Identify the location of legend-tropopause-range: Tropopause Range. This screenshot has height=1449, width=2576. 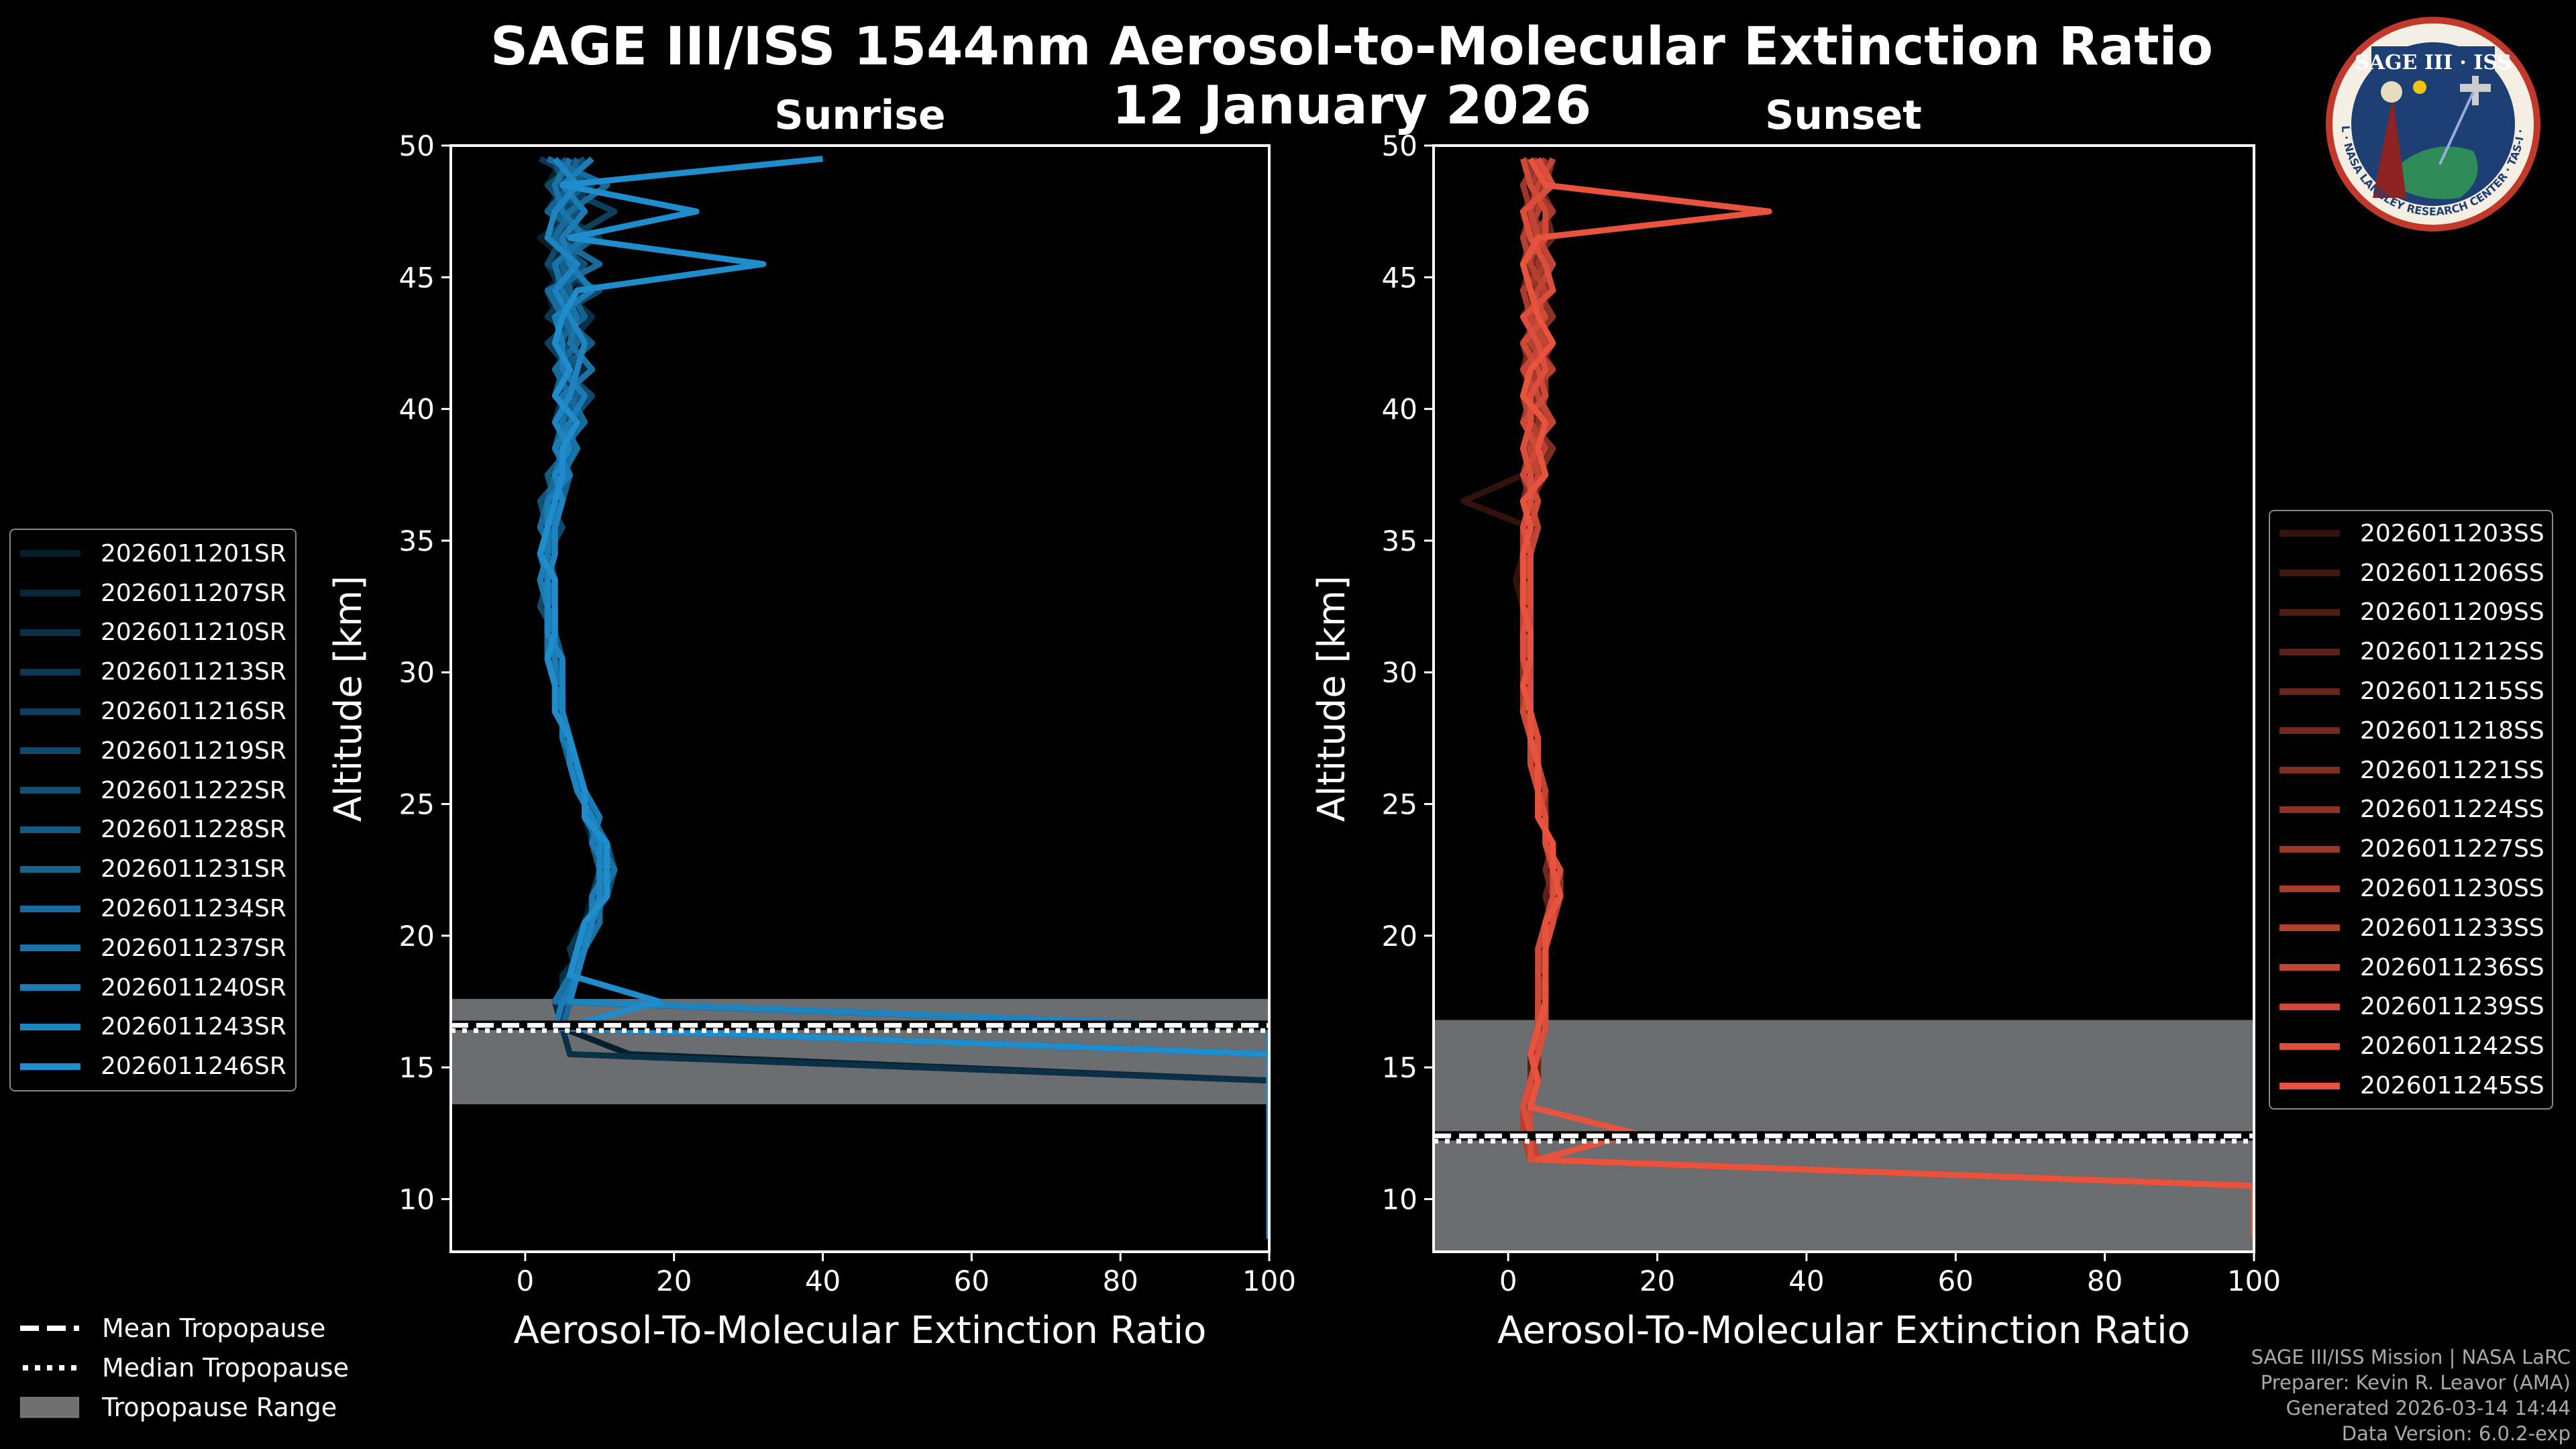
(184, 1407).